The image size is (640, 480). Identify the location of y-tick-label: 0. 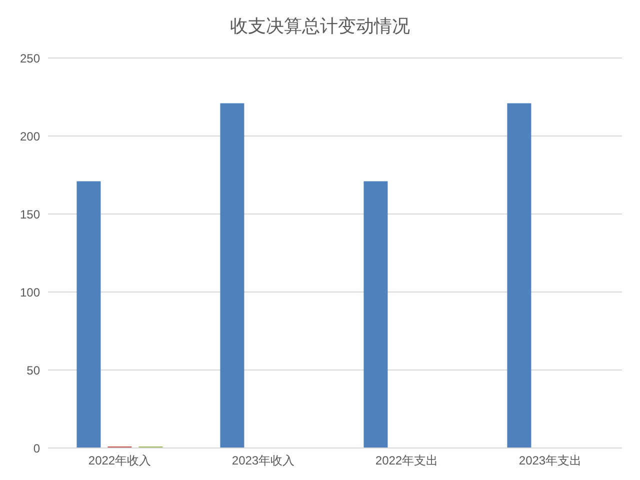
(36, 448).